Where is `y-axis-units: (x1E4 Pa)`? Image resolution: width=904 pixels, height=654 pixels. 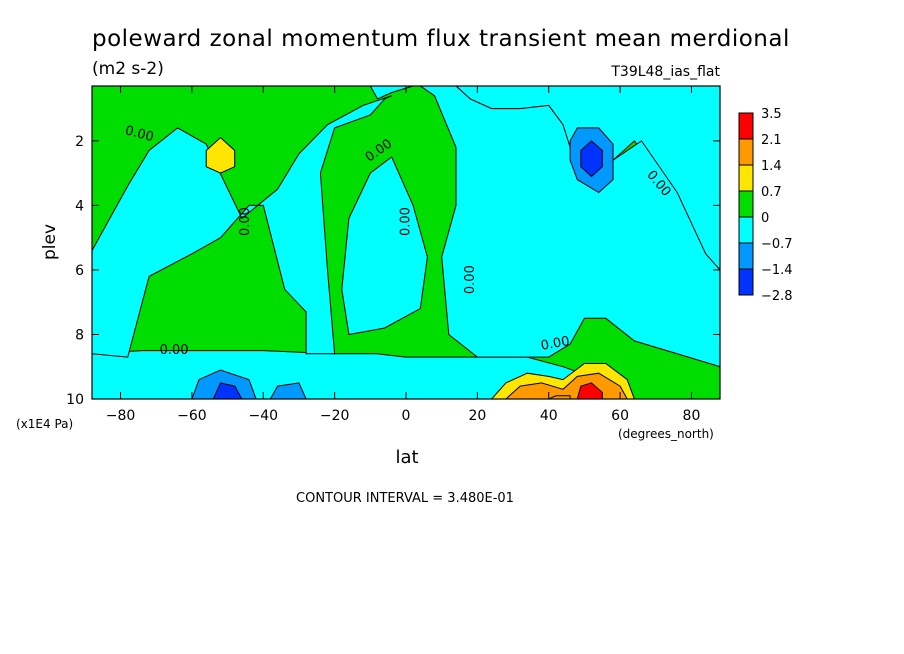
y-axis-units: (x1E4 Pa) is located at coordinates (44, 424).